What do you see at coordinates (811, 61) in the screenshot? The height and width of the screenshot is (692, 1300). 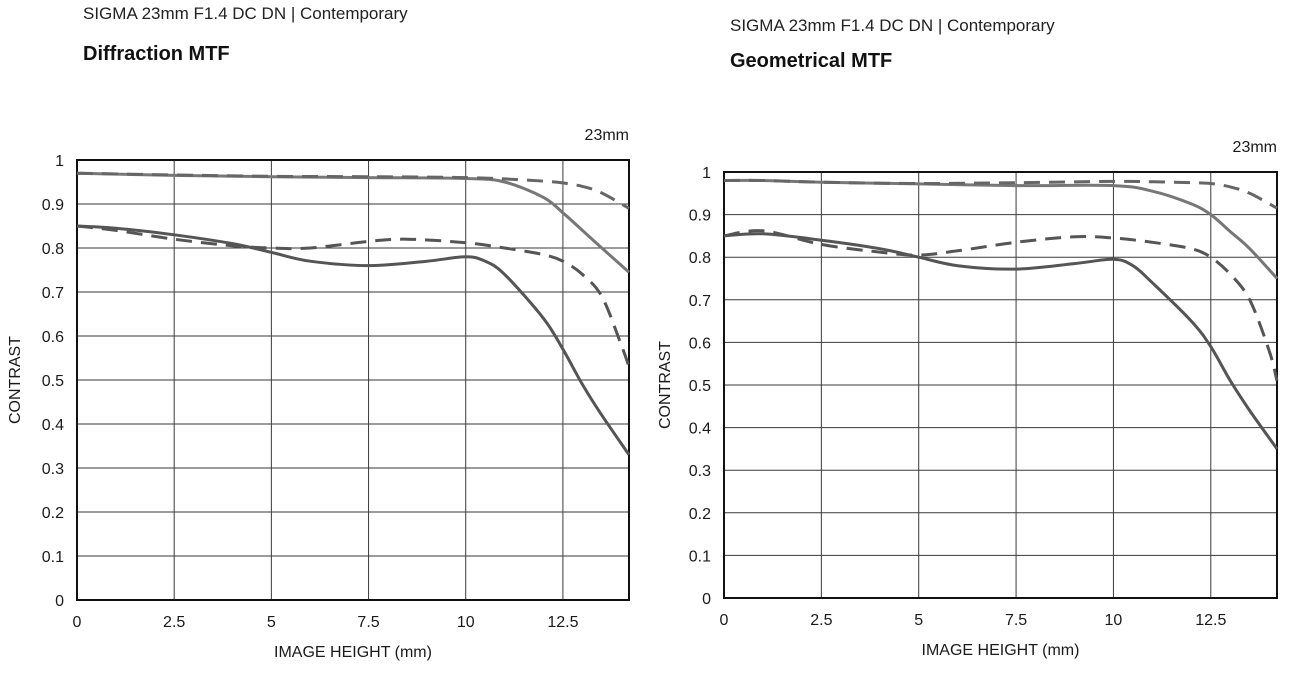 I see `chart-title: Geometrical MTF` at bounding box center [811, 61].